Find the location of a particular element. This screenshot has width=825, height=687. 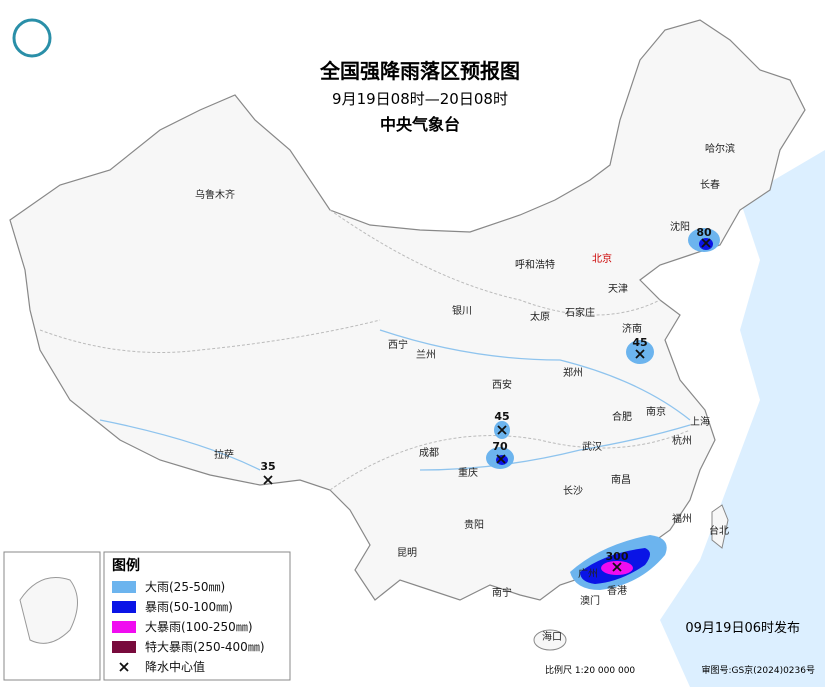

legend-box is located at coordinates (197, 616).